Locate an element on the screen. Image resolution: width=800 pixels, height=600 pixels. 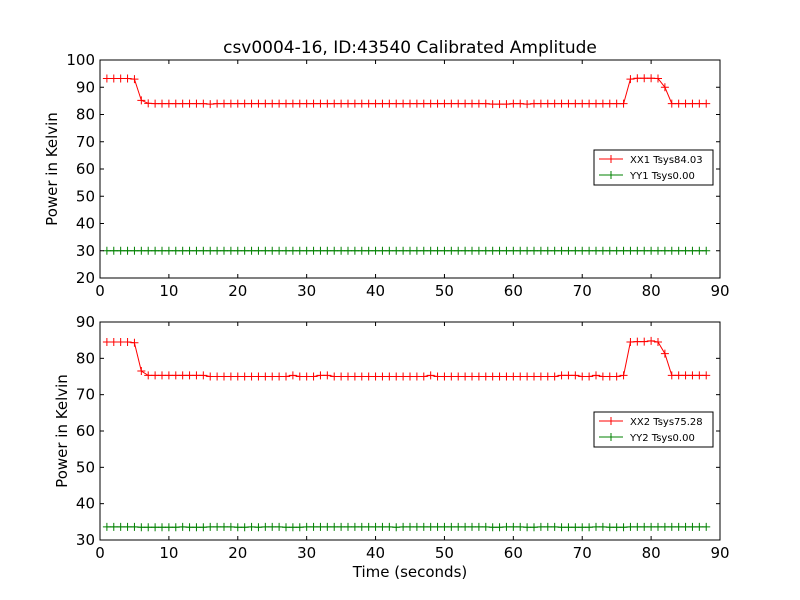
x-tick-label: 20 is located at coordinates (237, 553).